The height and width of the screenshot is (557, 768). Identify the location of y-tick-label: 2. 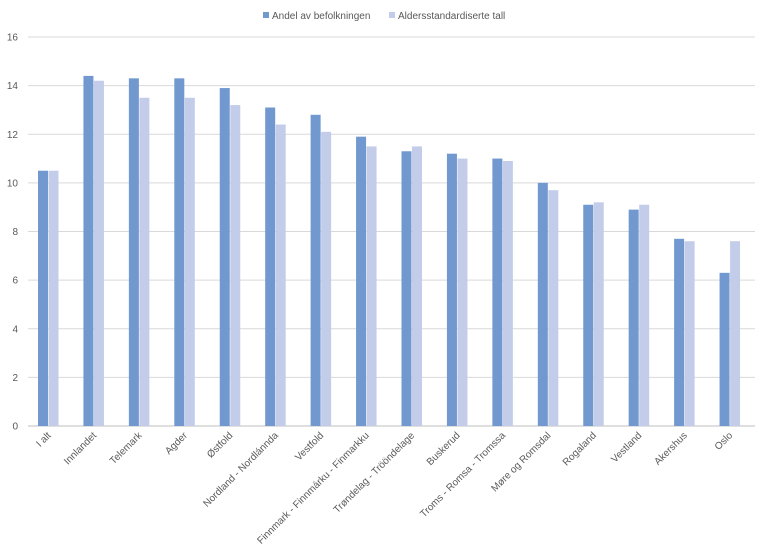
(15, 378).